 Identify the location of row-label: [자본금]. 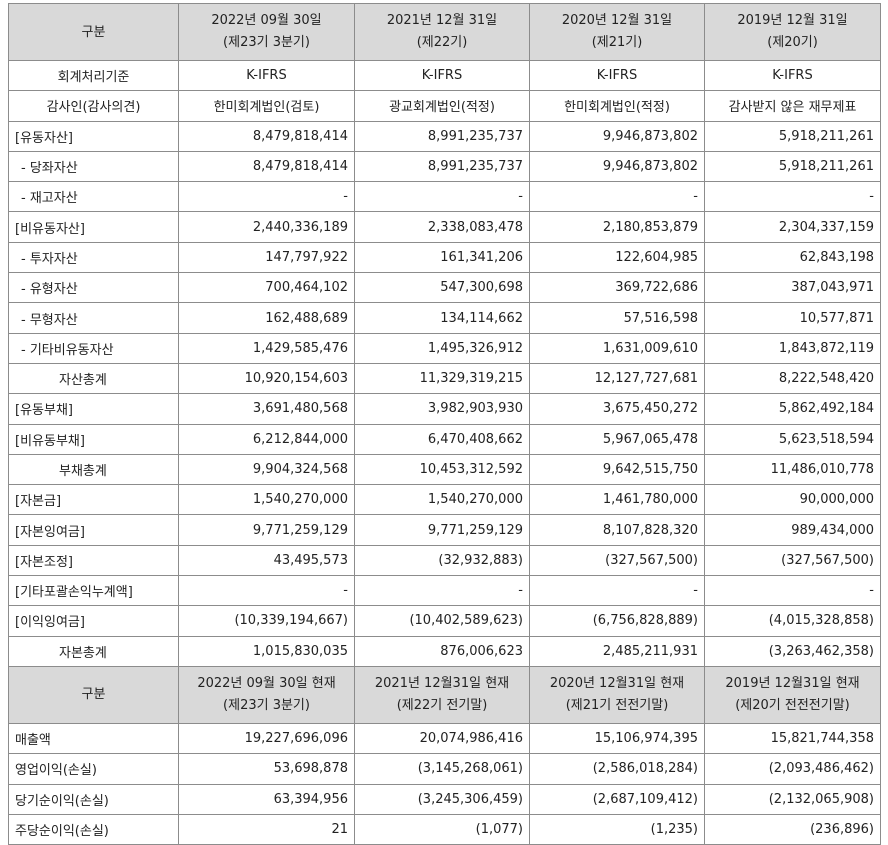
(93, 500).